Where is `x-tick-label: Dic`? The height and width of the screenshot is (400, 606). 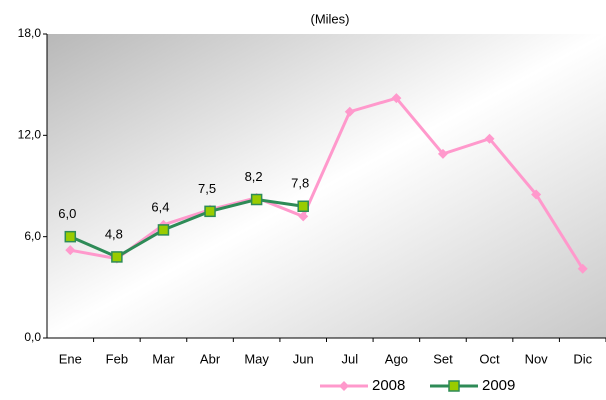
x-tick-label: Dic is located at coordinates (582, 358).